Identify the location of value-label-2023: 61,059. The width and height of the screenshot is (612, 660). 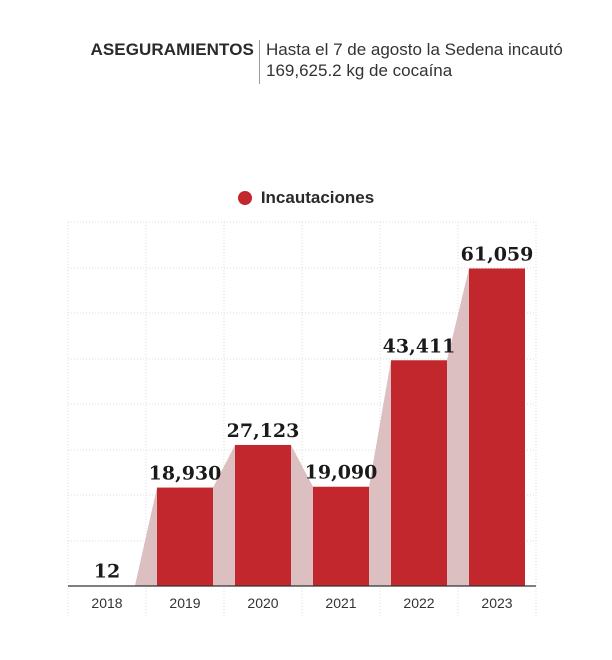
(497, 254).